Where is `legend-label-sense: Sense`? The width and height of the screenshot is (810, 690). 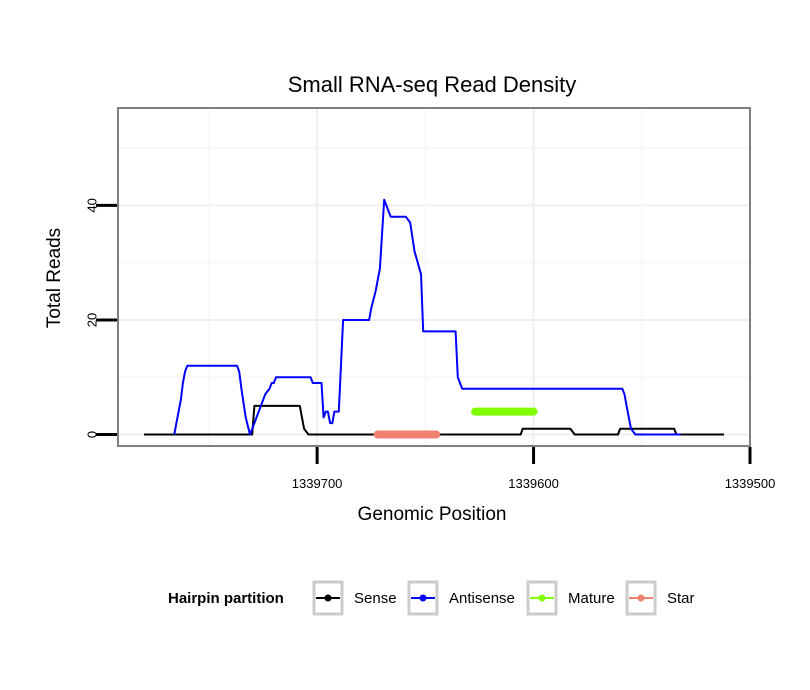
legend-label-sense: Sense is located at coordinates (375, 598).